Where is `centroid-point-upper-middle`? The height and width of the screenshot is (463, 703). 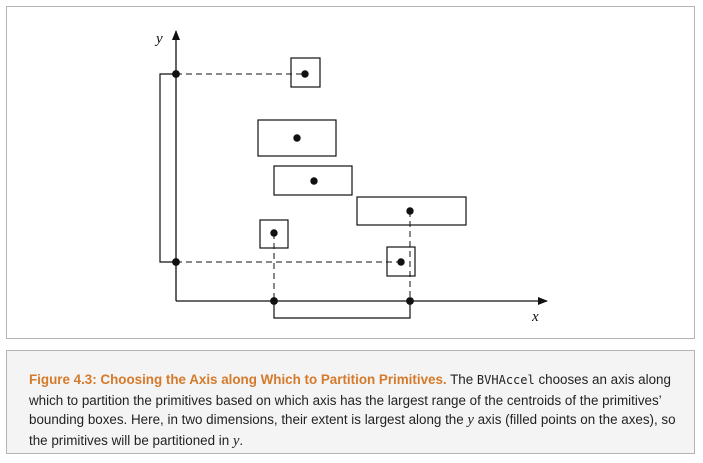
centroid-point-upper-middle is located at coordinates (297, 138).